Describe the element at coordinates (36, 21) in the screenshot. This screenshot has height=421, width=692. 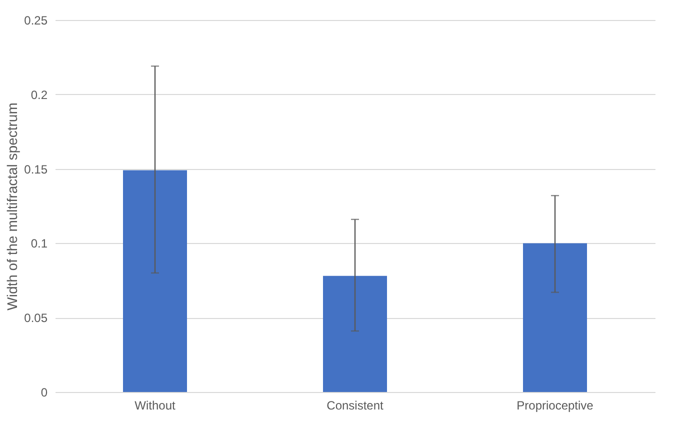
I see `y-tick-label: 0.25` at that location.